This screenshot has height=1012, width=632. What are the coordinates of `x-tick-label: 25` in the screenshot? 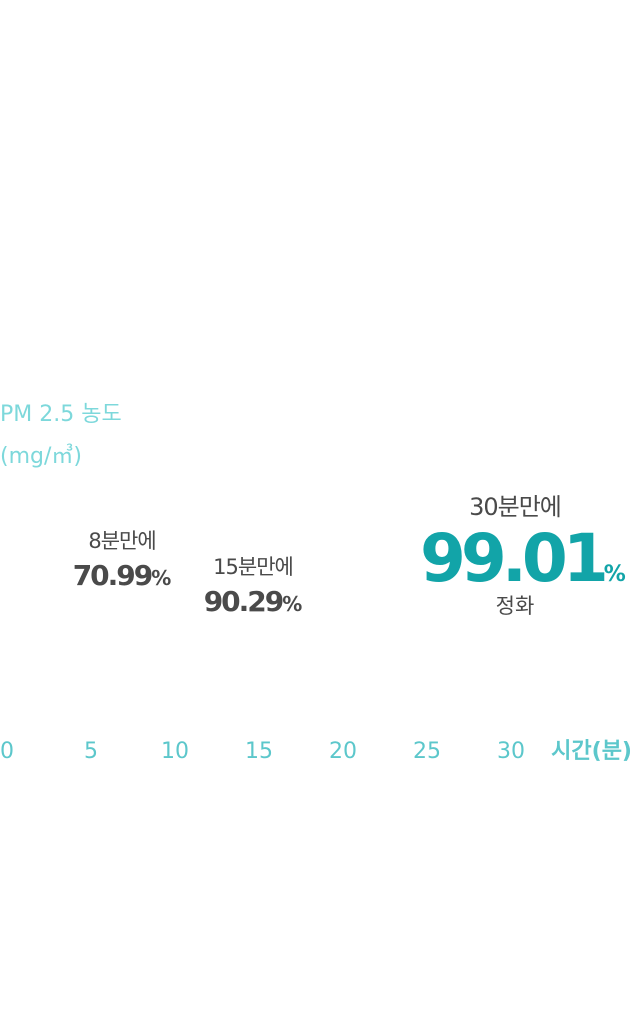 It's located at (427, 751).